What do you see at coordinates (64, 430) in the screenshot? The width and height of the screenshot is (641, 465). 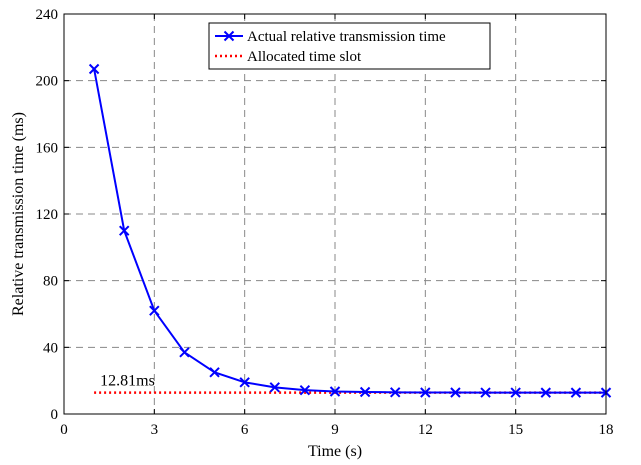 I see `x-tick-label: 0` at bounding box center [64, 430].